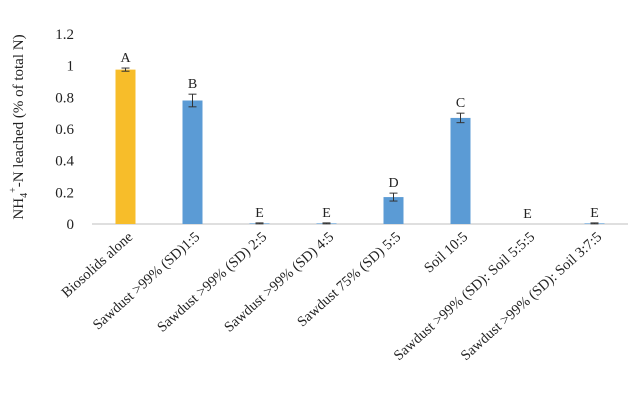 The image size is (636, 411). I want to click on category-label: Sawdust >99% (SD) 4:5, so click(279, 282).